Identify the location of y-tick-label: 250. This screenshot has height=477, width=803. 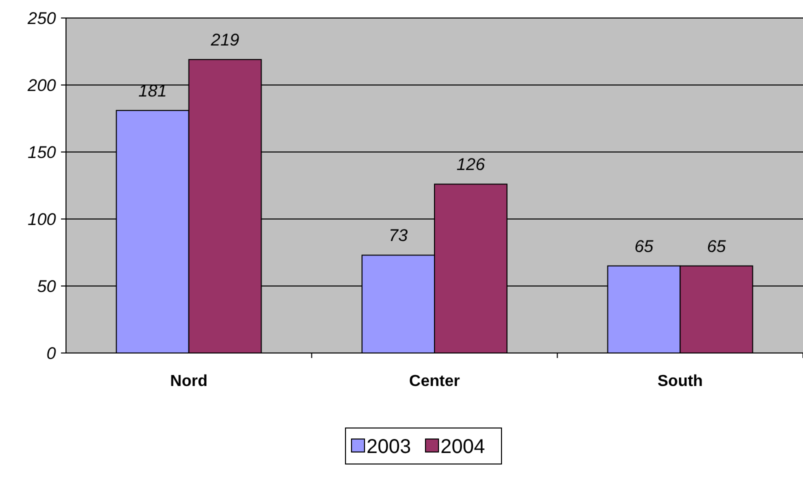
(41, 18).